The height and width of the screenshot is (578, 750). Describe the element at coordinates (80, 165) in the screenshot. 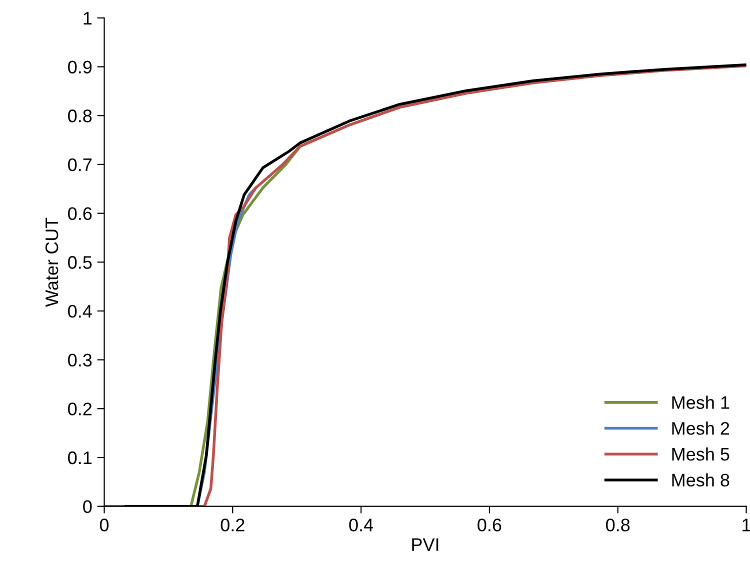

I see `y-tick-label: 0.7` at that location.